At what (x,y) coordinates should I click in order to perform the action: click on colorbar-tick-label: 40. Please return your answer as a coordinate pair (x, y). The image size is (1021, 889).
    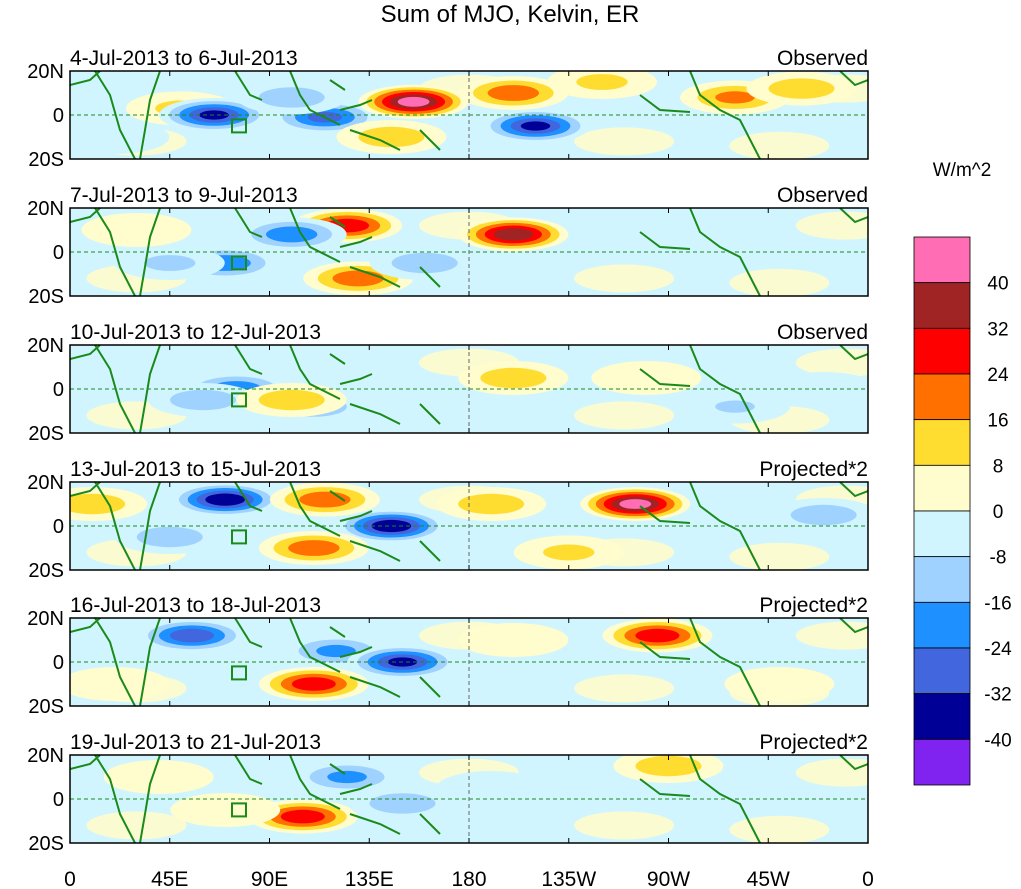
    Looking at the image, I should click on (997, 284).